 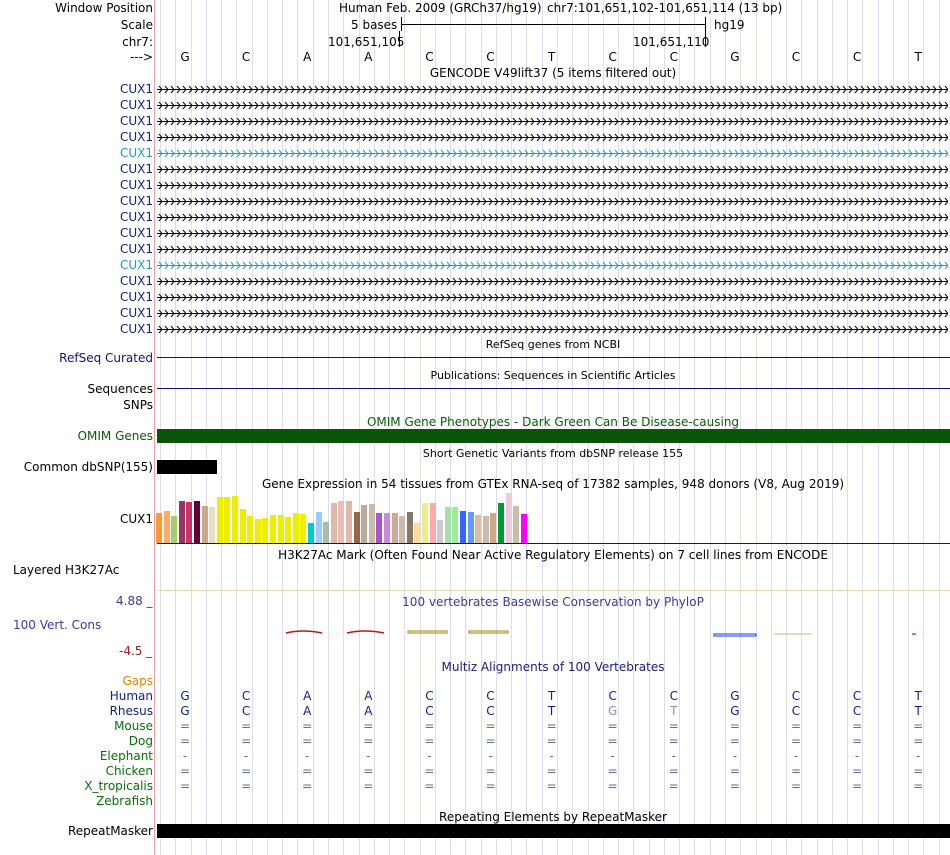 What do you see at coordinates (138, 405) in the screenshot?
I see `snps-label: SNPs` at bounding box center [138, 405].